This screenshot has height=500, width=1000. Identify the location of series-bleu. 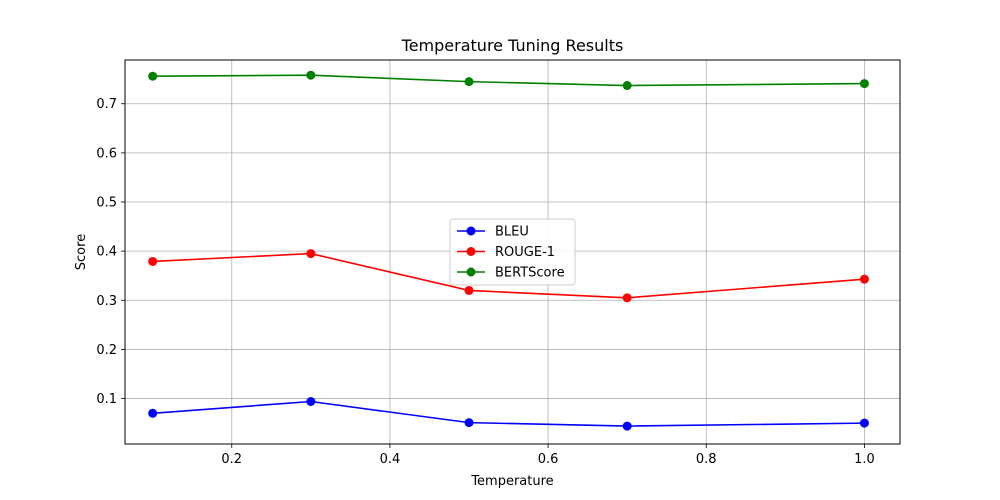
(508, 413).